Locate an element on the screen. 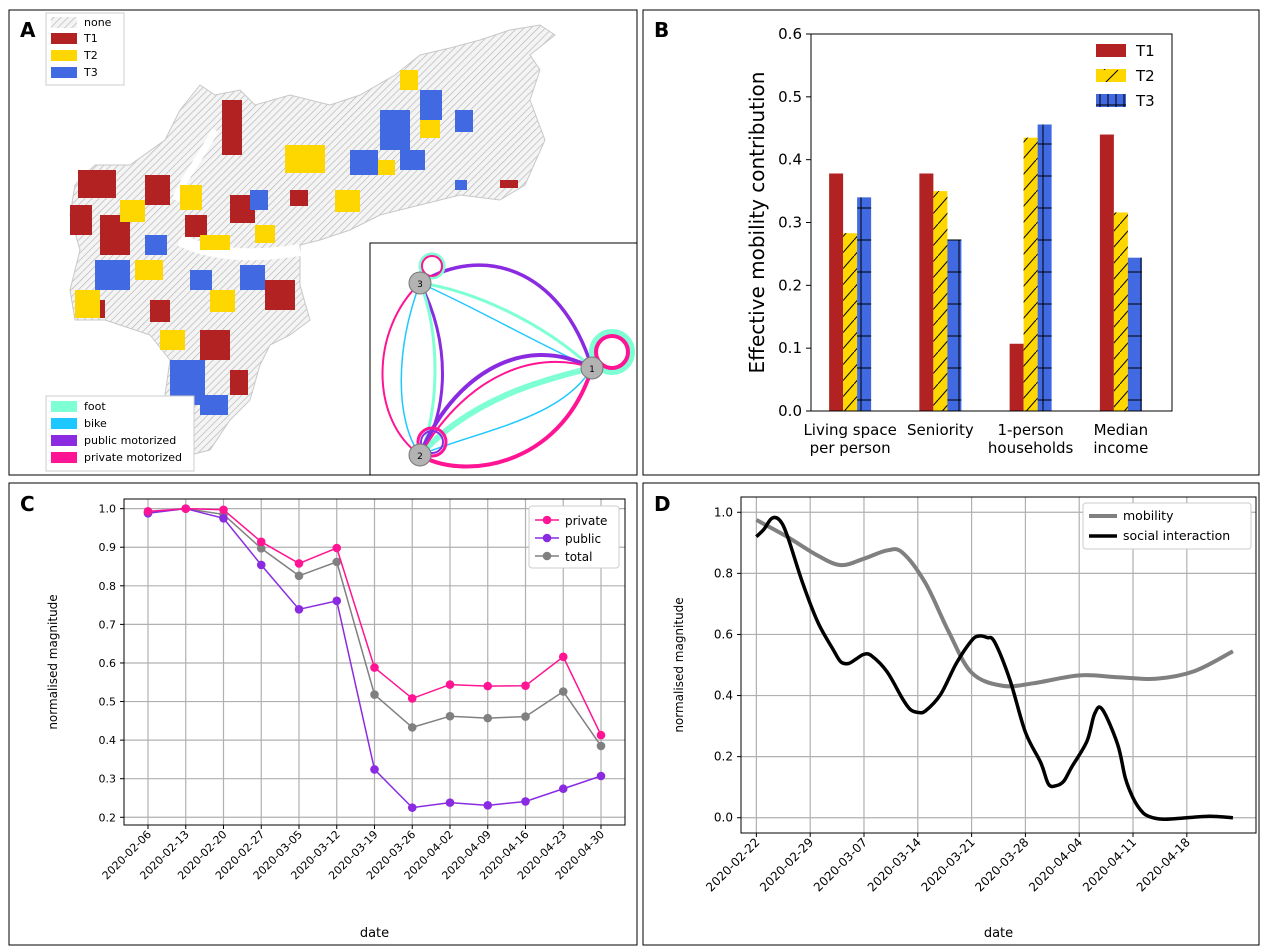  map-river is located at coordinates (239, 247).